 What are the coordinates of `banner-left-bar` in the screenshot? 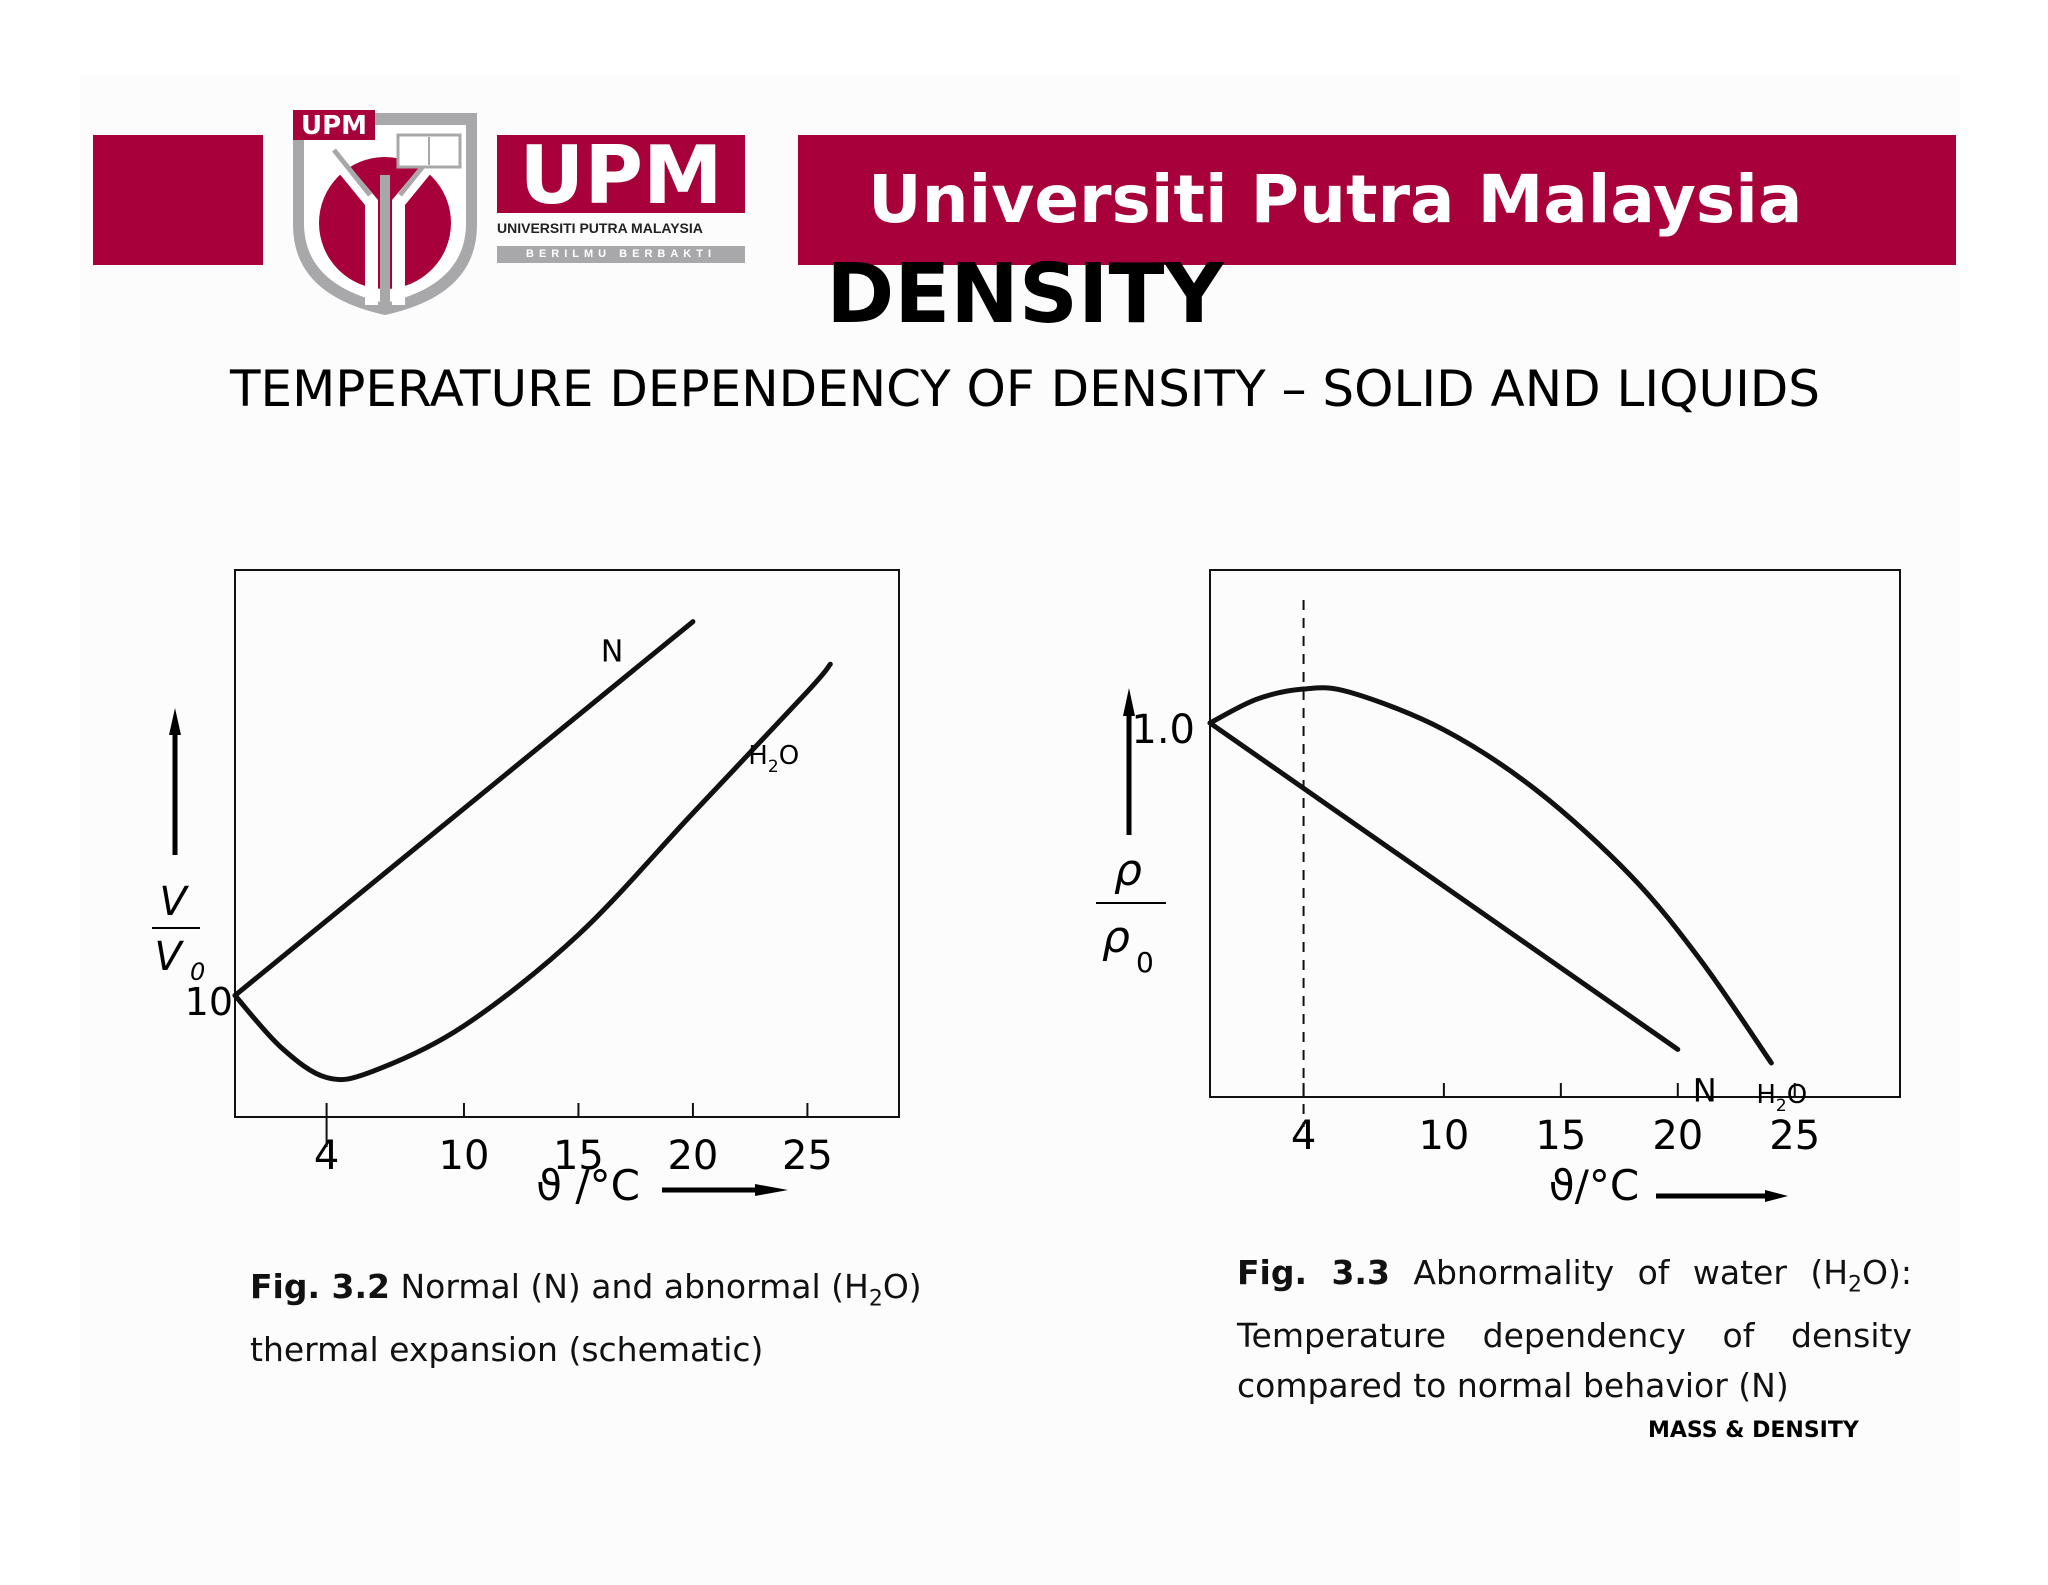 It's located at (178, 200).